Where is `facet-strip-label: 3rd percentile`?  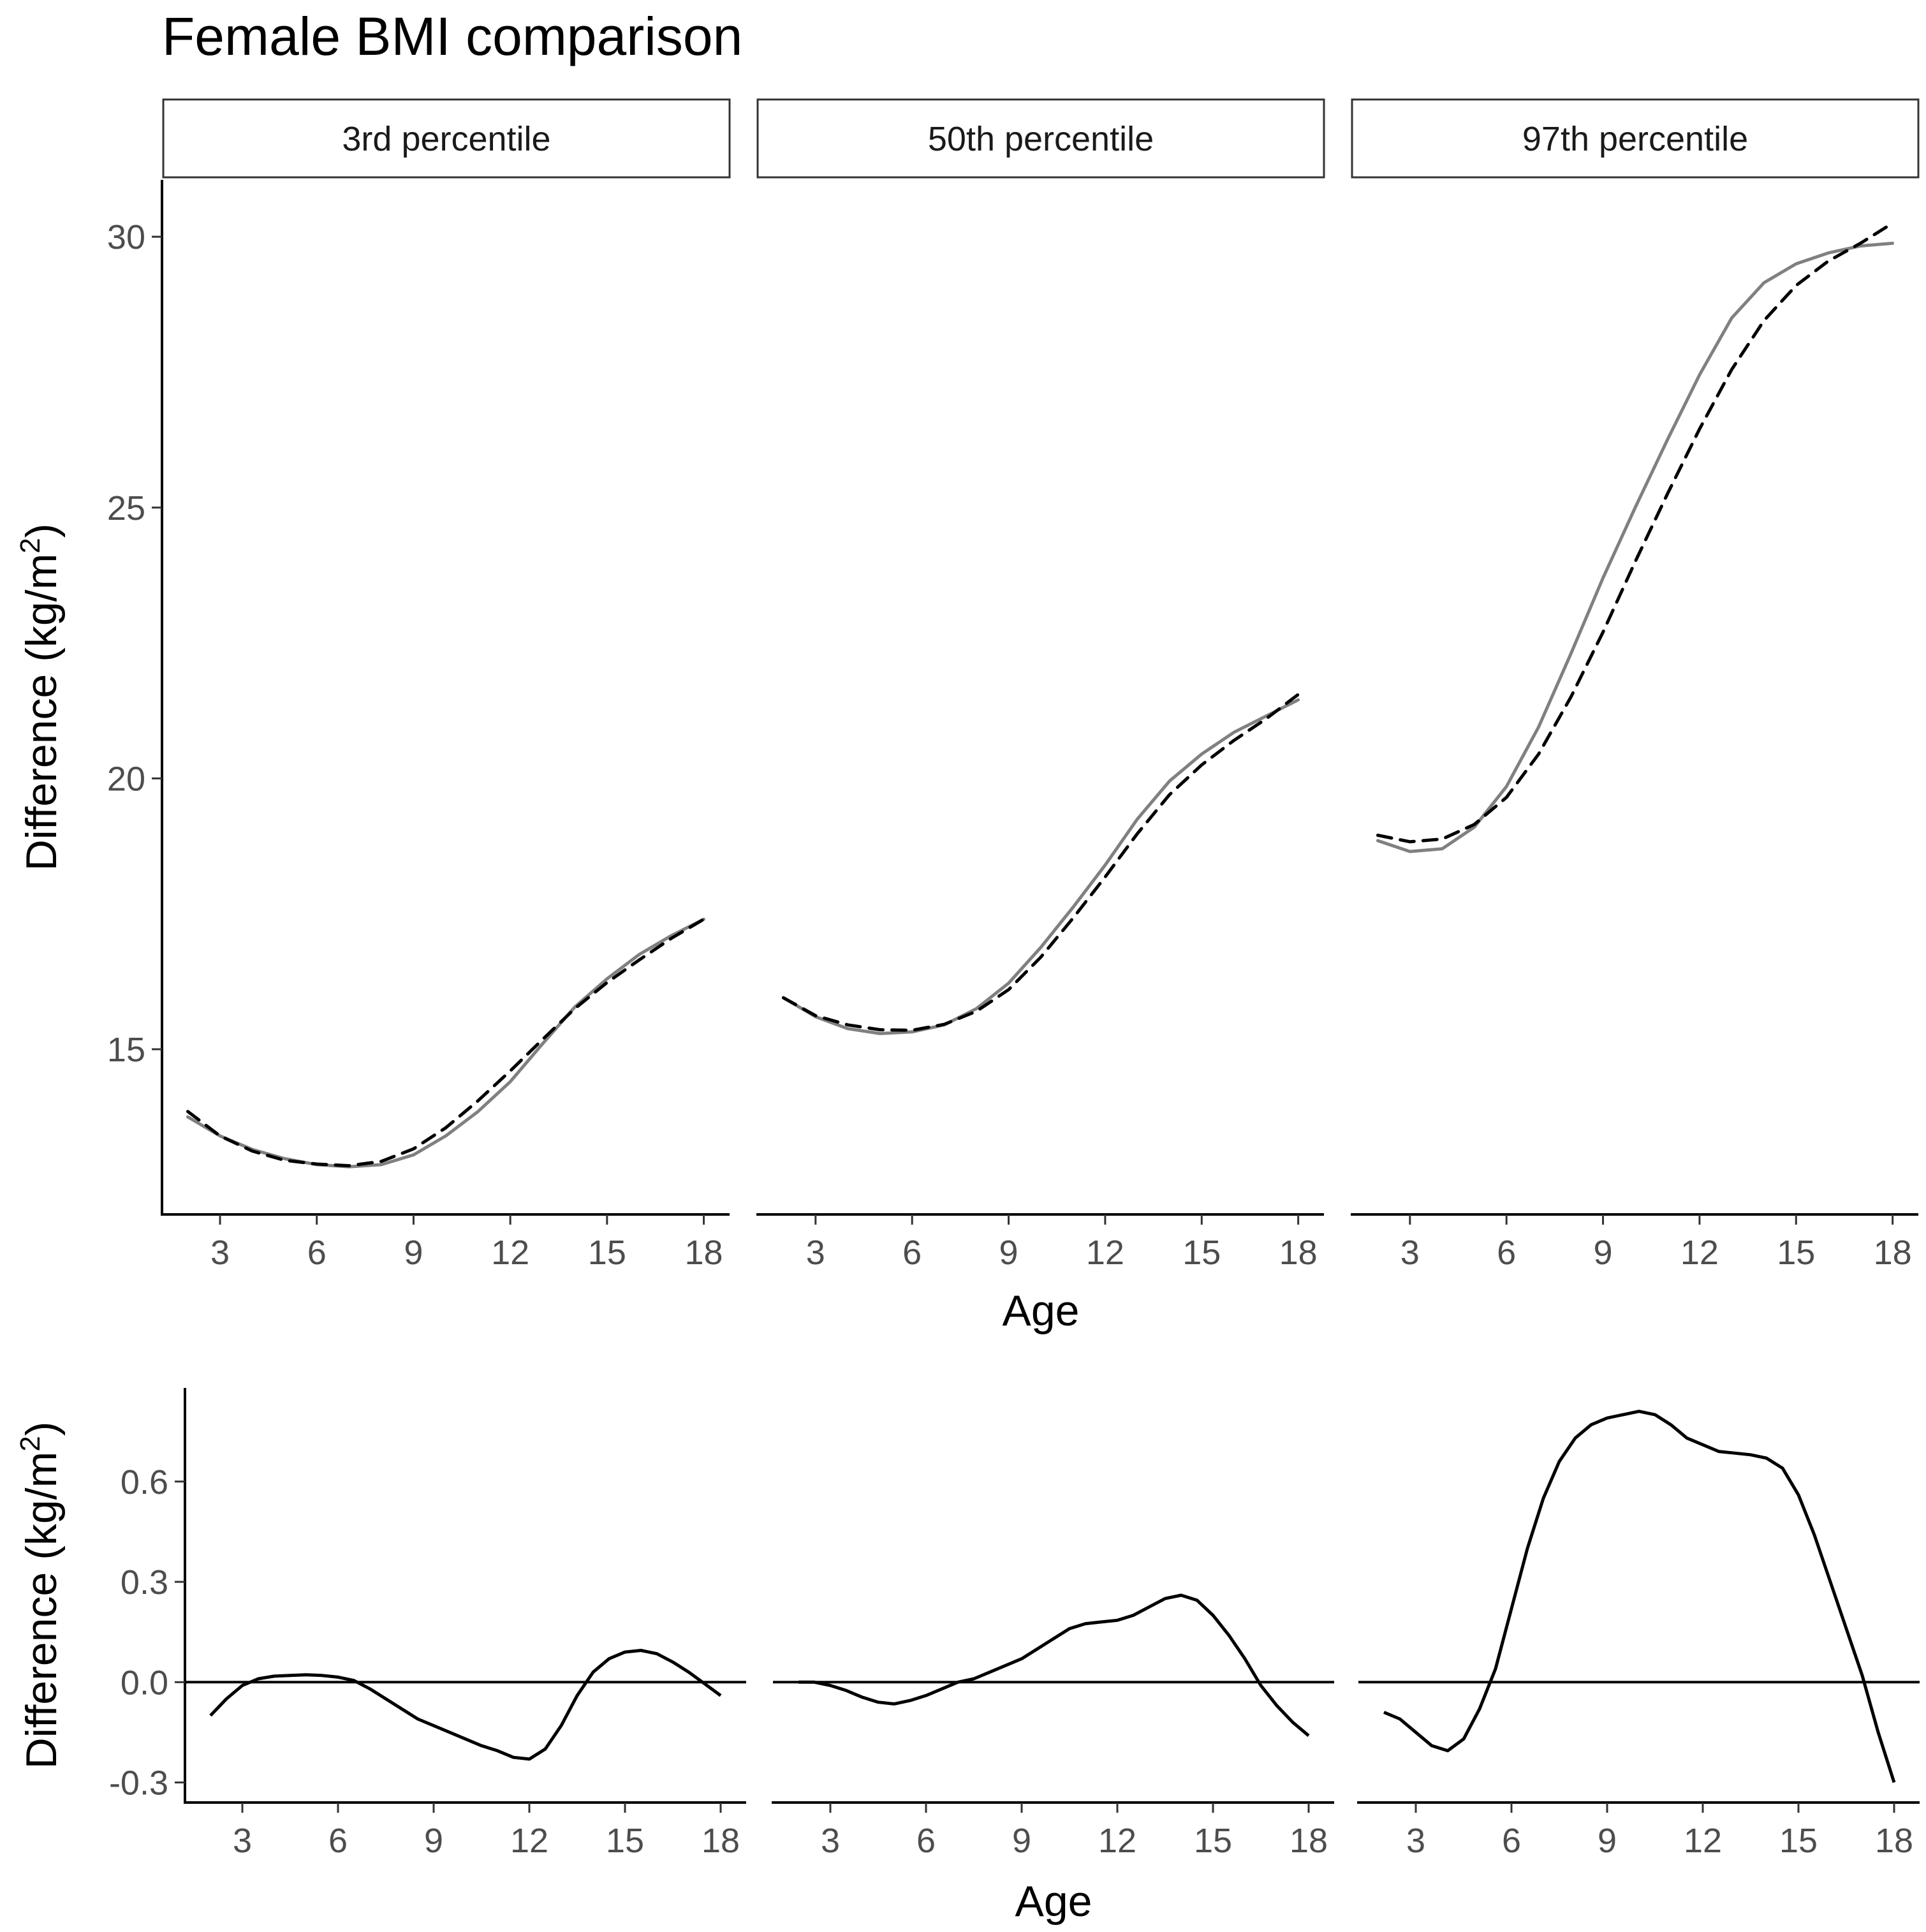
facet-strip-label: 3rd percentile is located at coordinates (446, 139).